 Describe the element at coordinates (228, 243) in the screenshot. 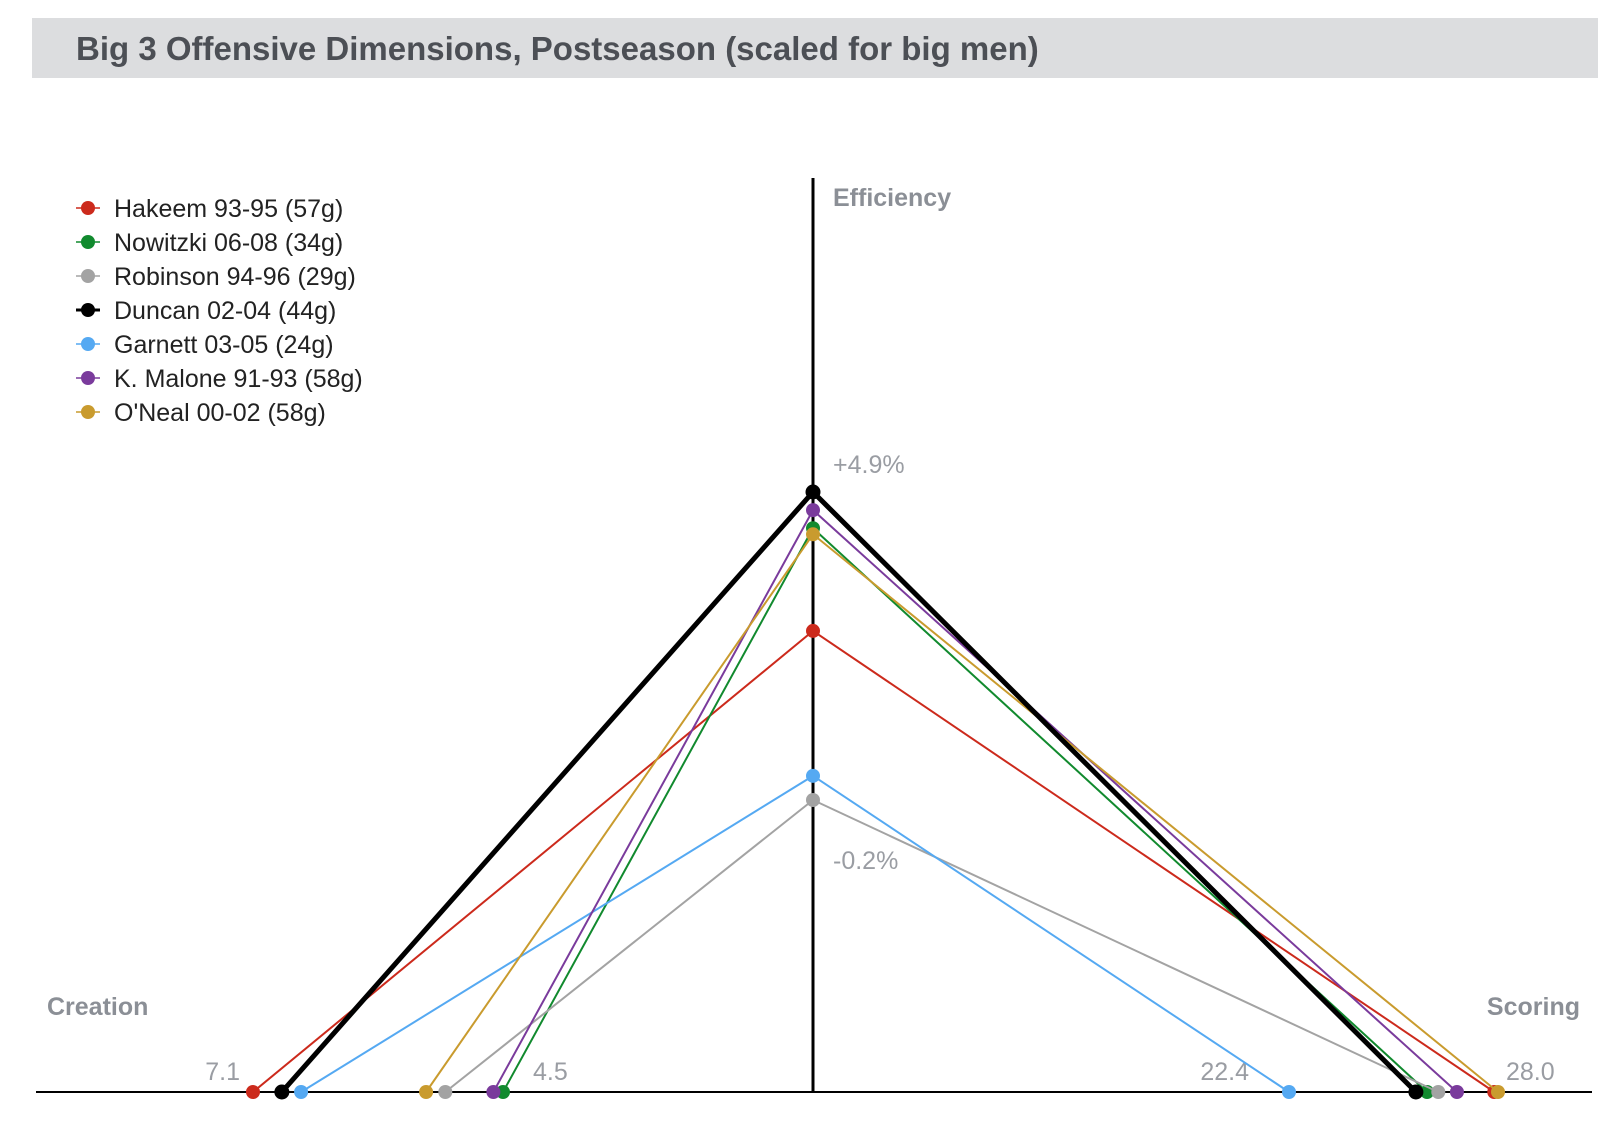

I see `legend-label: Nowitzki 06-08 (34g)` at that location.